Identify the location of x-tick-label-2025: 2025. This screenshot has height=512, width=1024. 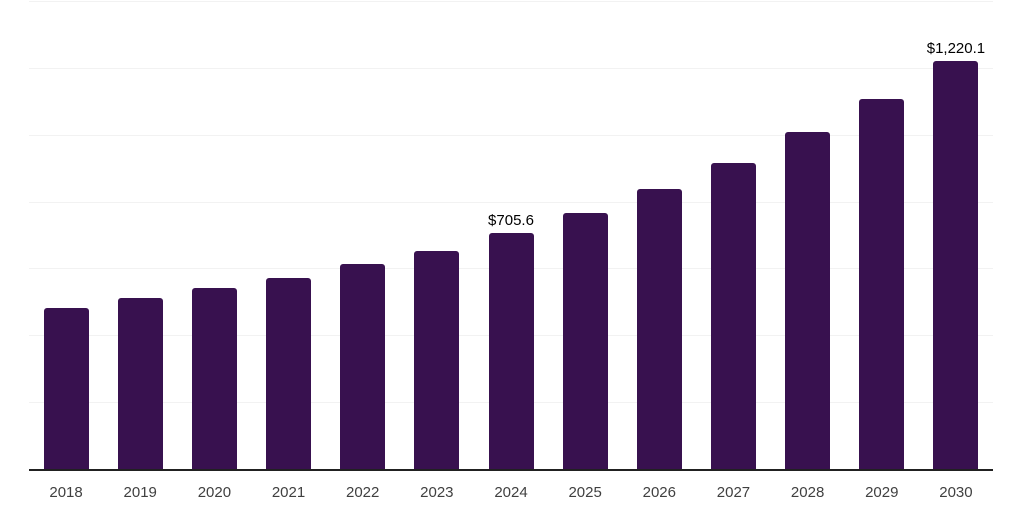
(585, 492).